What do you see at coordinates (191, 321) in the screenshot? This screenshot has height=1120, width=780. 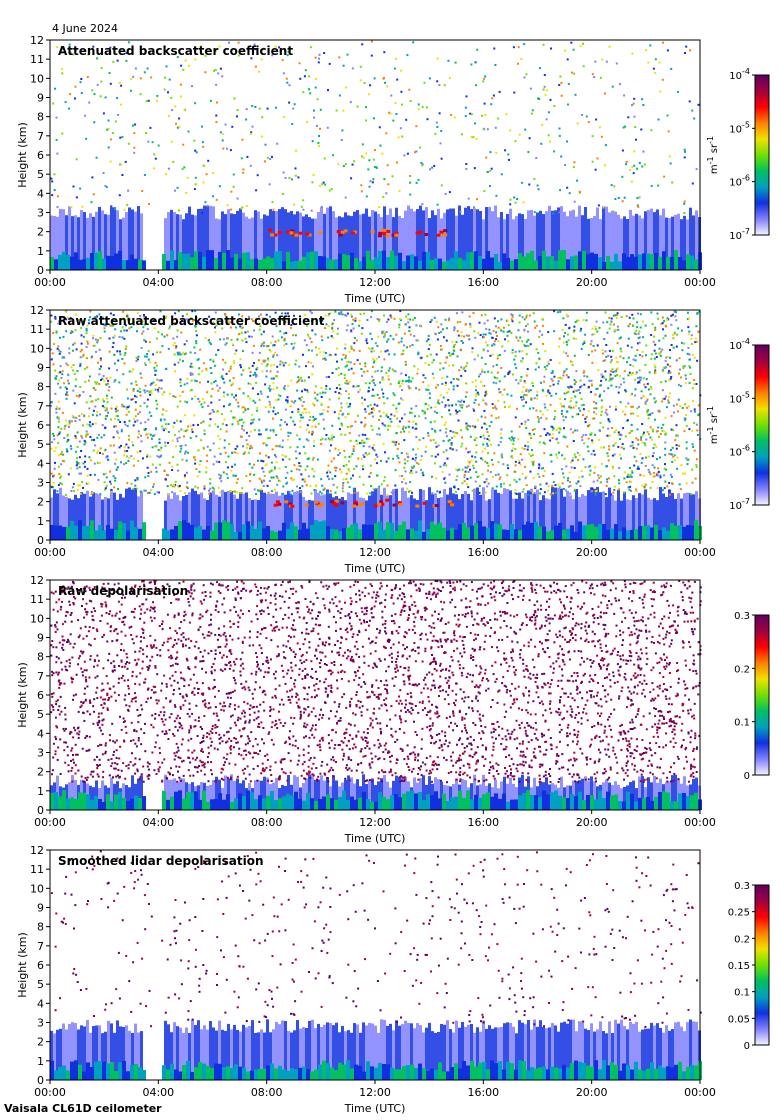 I see `panel-title: Raw attenuated backscatter coefficient` at bounding box center [191, 321].